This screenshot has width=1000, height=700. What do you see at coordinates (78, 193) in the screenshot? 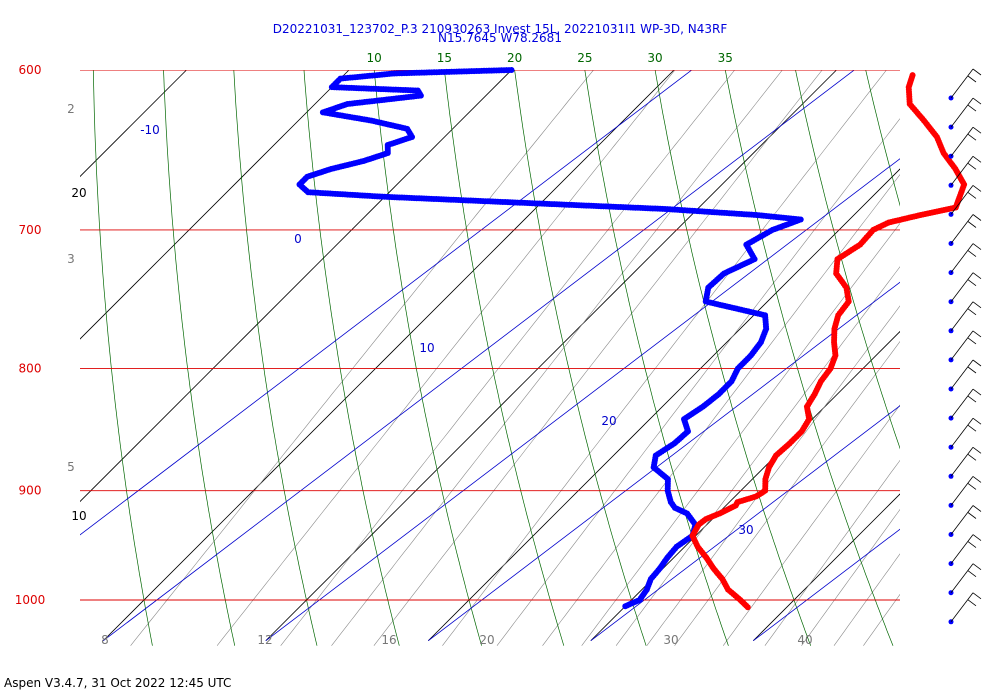
I see `isotherm-label: 20` at bounding box center [78, 193].